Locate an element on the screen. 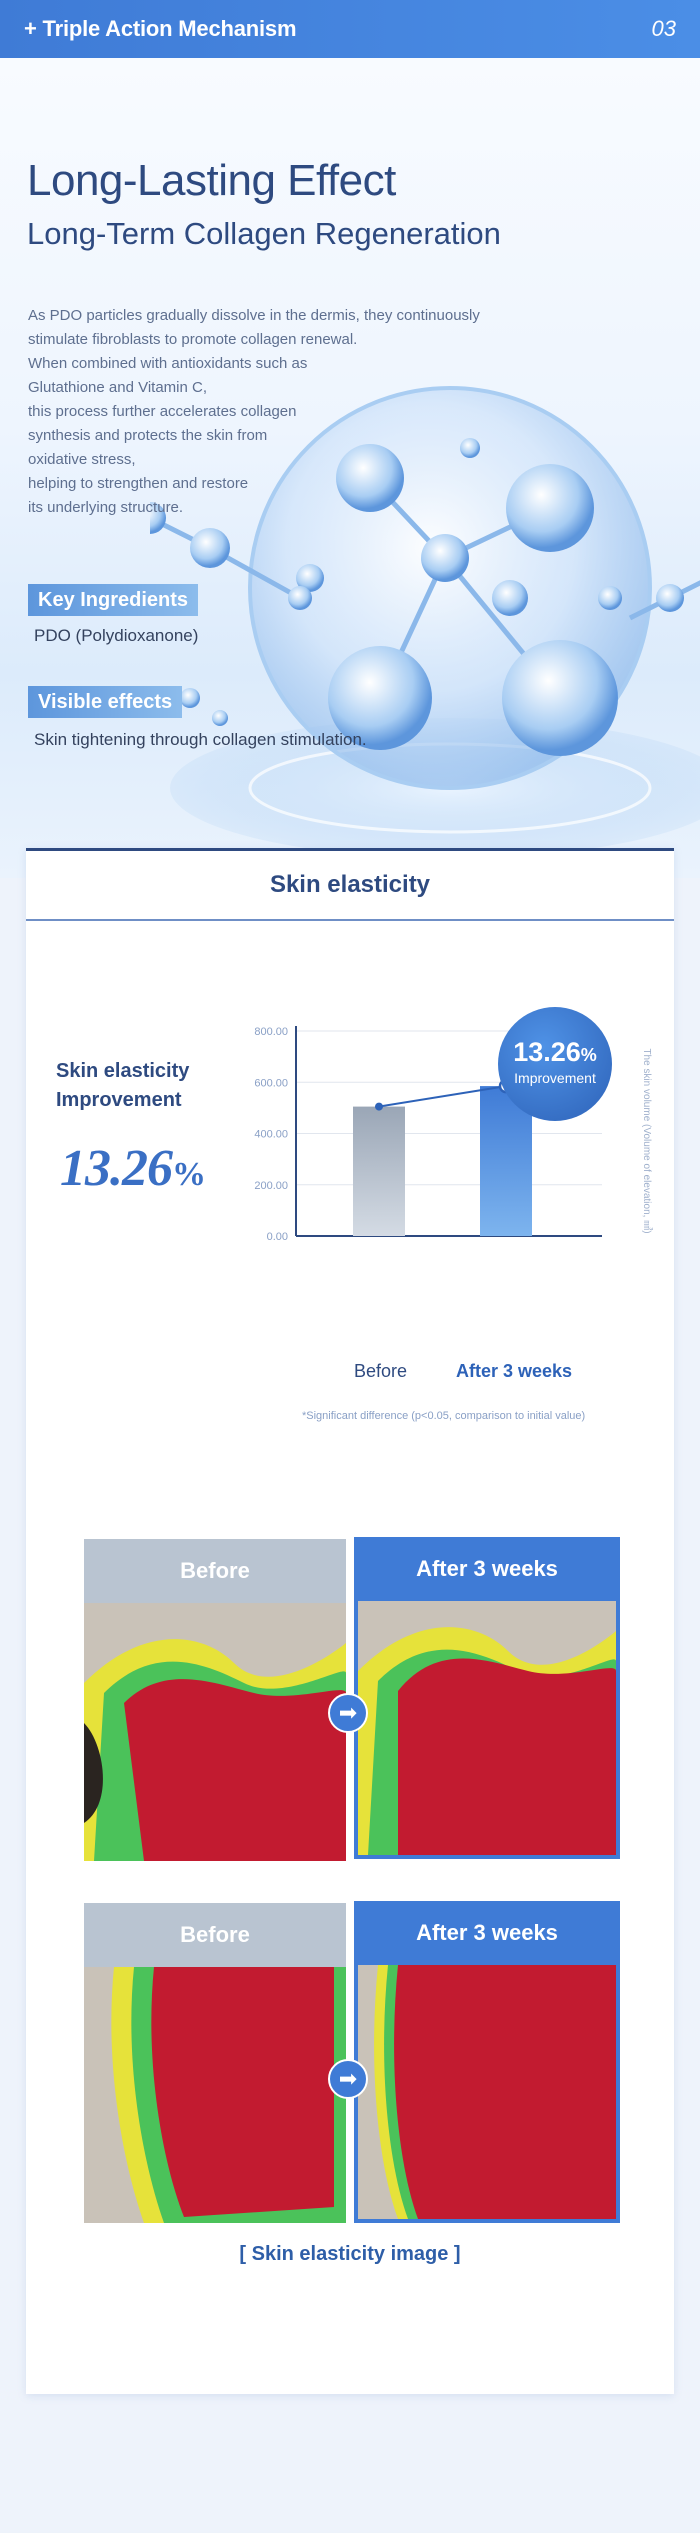  hero-title: Long-Lasting Effect is located at coordinates (211, 180).